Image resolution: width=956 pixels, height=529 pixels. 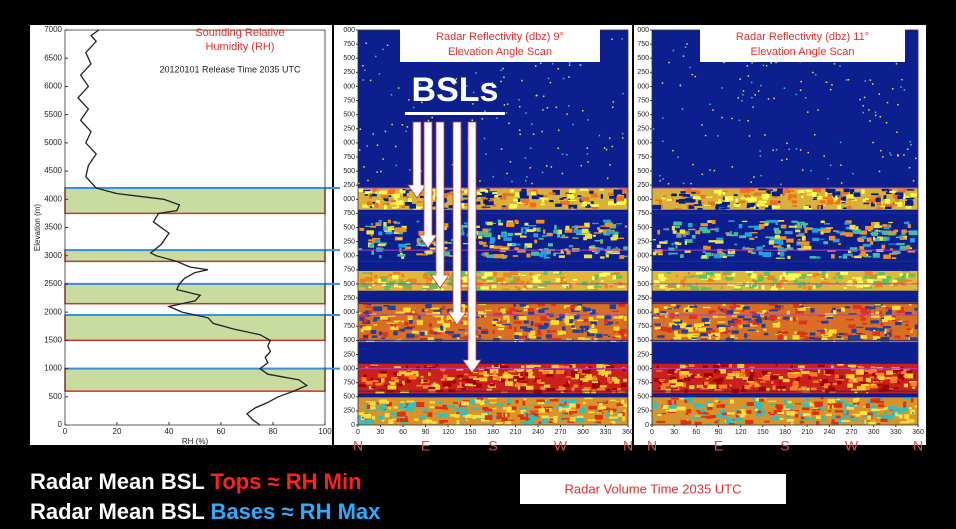 I want to click on footer-prefix: Radar Mean BSL, so click(x=117, y=511).